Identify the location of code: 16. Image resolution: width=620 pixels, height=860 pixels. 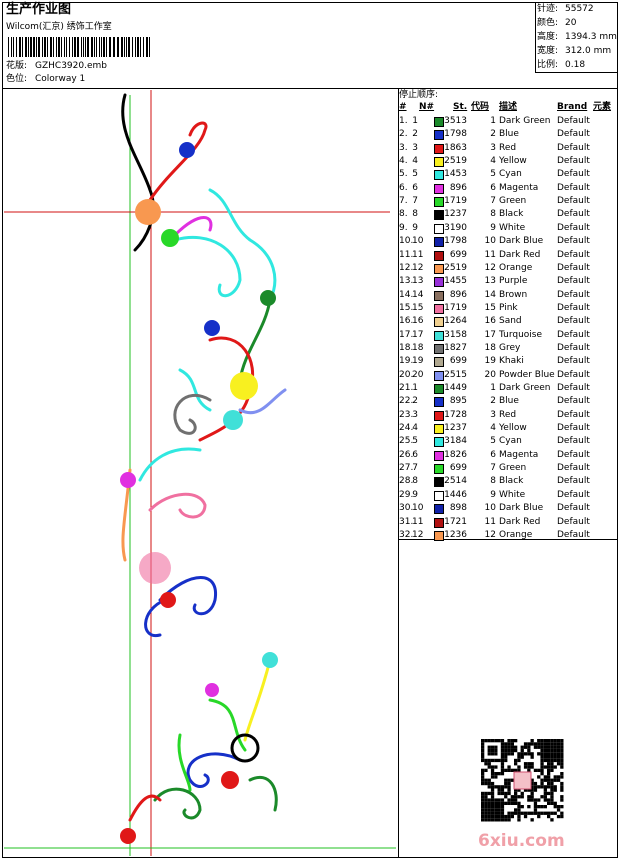
(490, 321).